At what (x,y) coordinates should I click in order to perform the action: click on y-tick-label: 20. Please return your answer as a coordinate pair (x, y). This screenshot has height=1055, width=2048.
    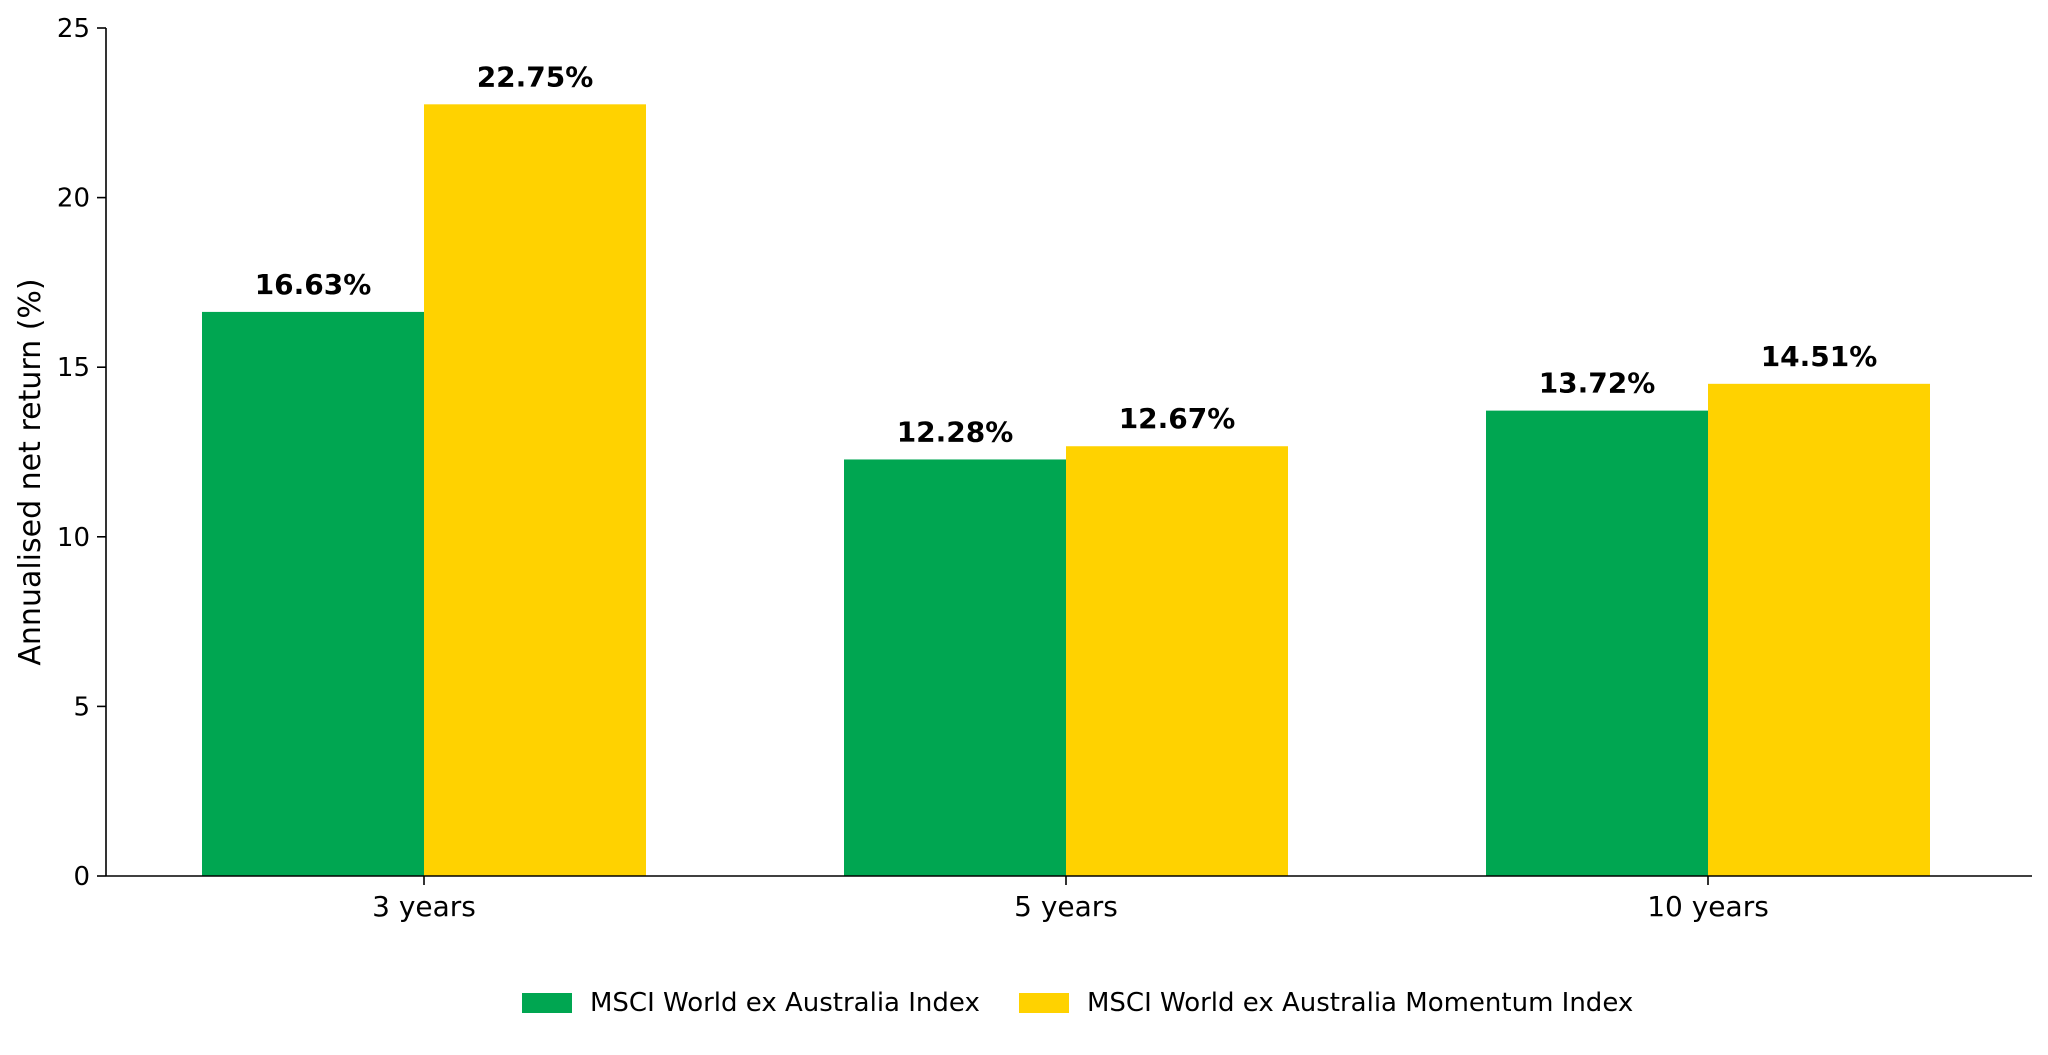
    Looking at the image, I should click on (73, 199).